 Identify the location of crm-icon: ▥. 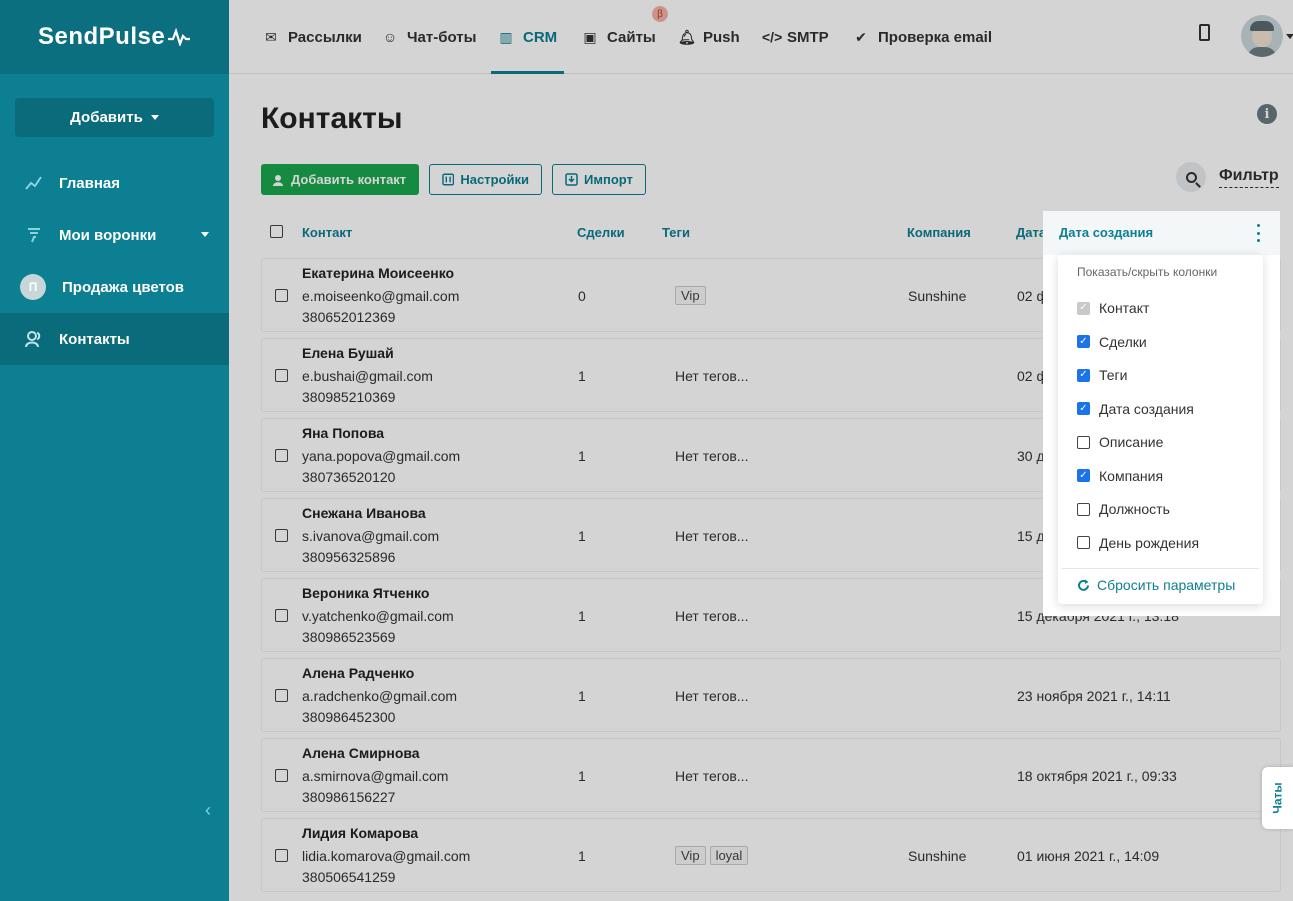
(506, 36).